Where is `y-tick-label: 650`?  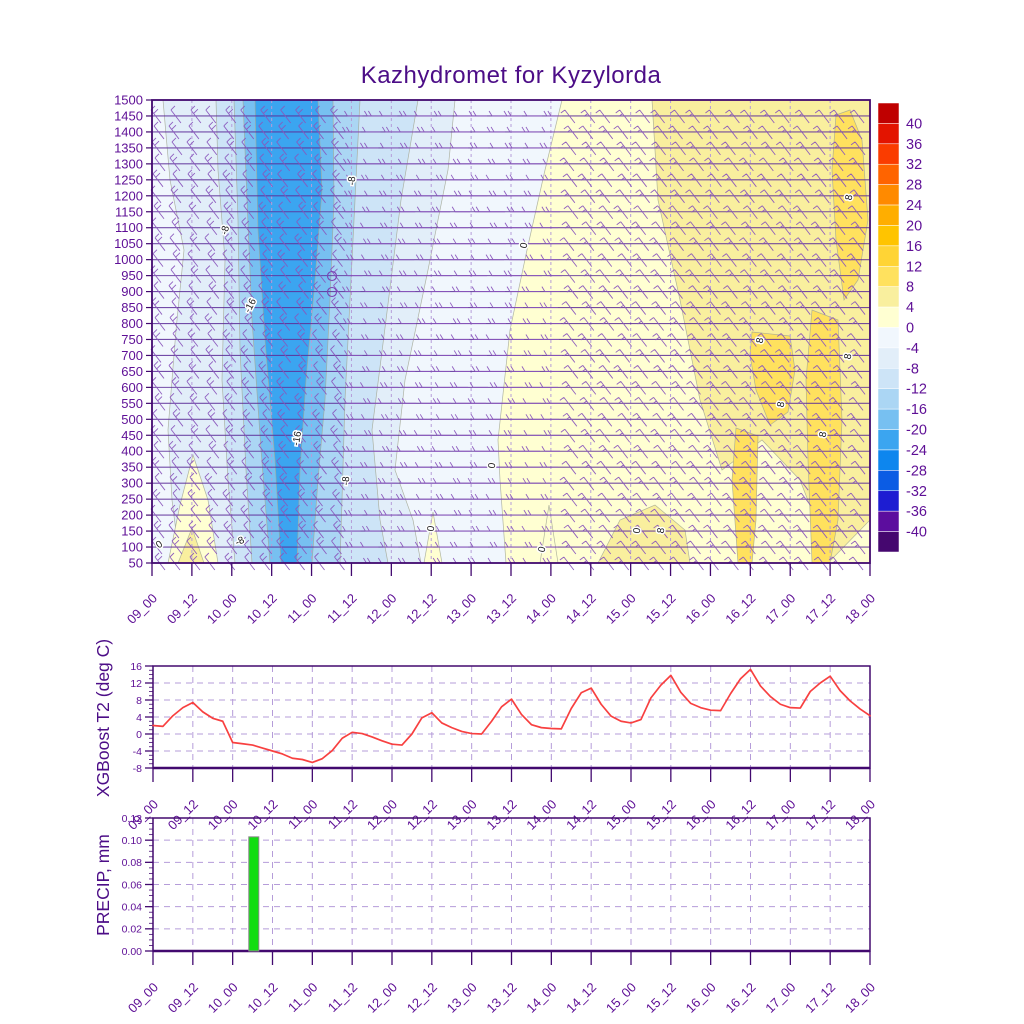
y-tick-label: 650 is located at coordinates (132, 371).